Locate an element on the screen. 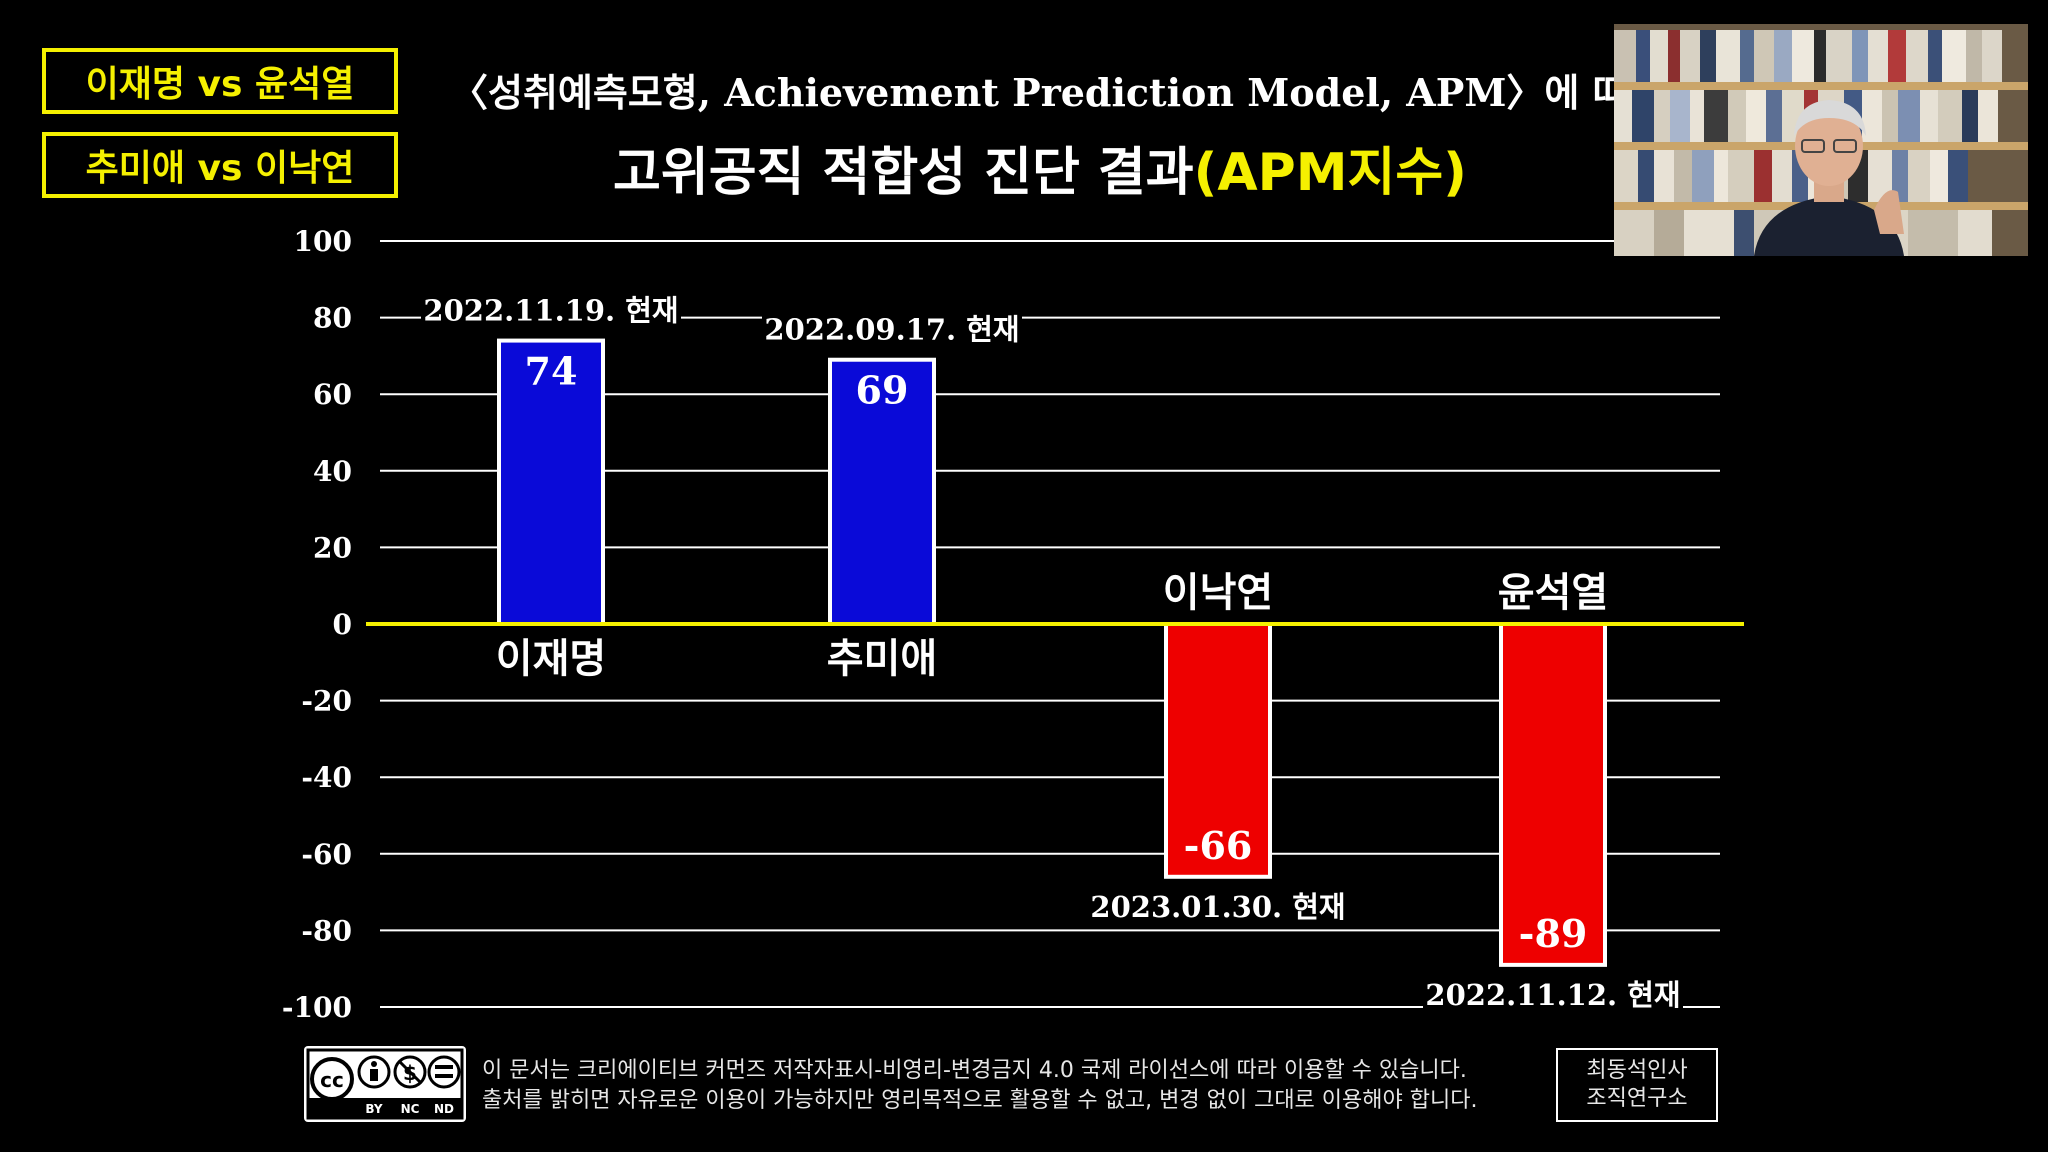 Image resolution: width=2048 pixels, height=1152 pixels. date-annotation: 2022.11.12. 현재 is located at coordinates (1552, 995).